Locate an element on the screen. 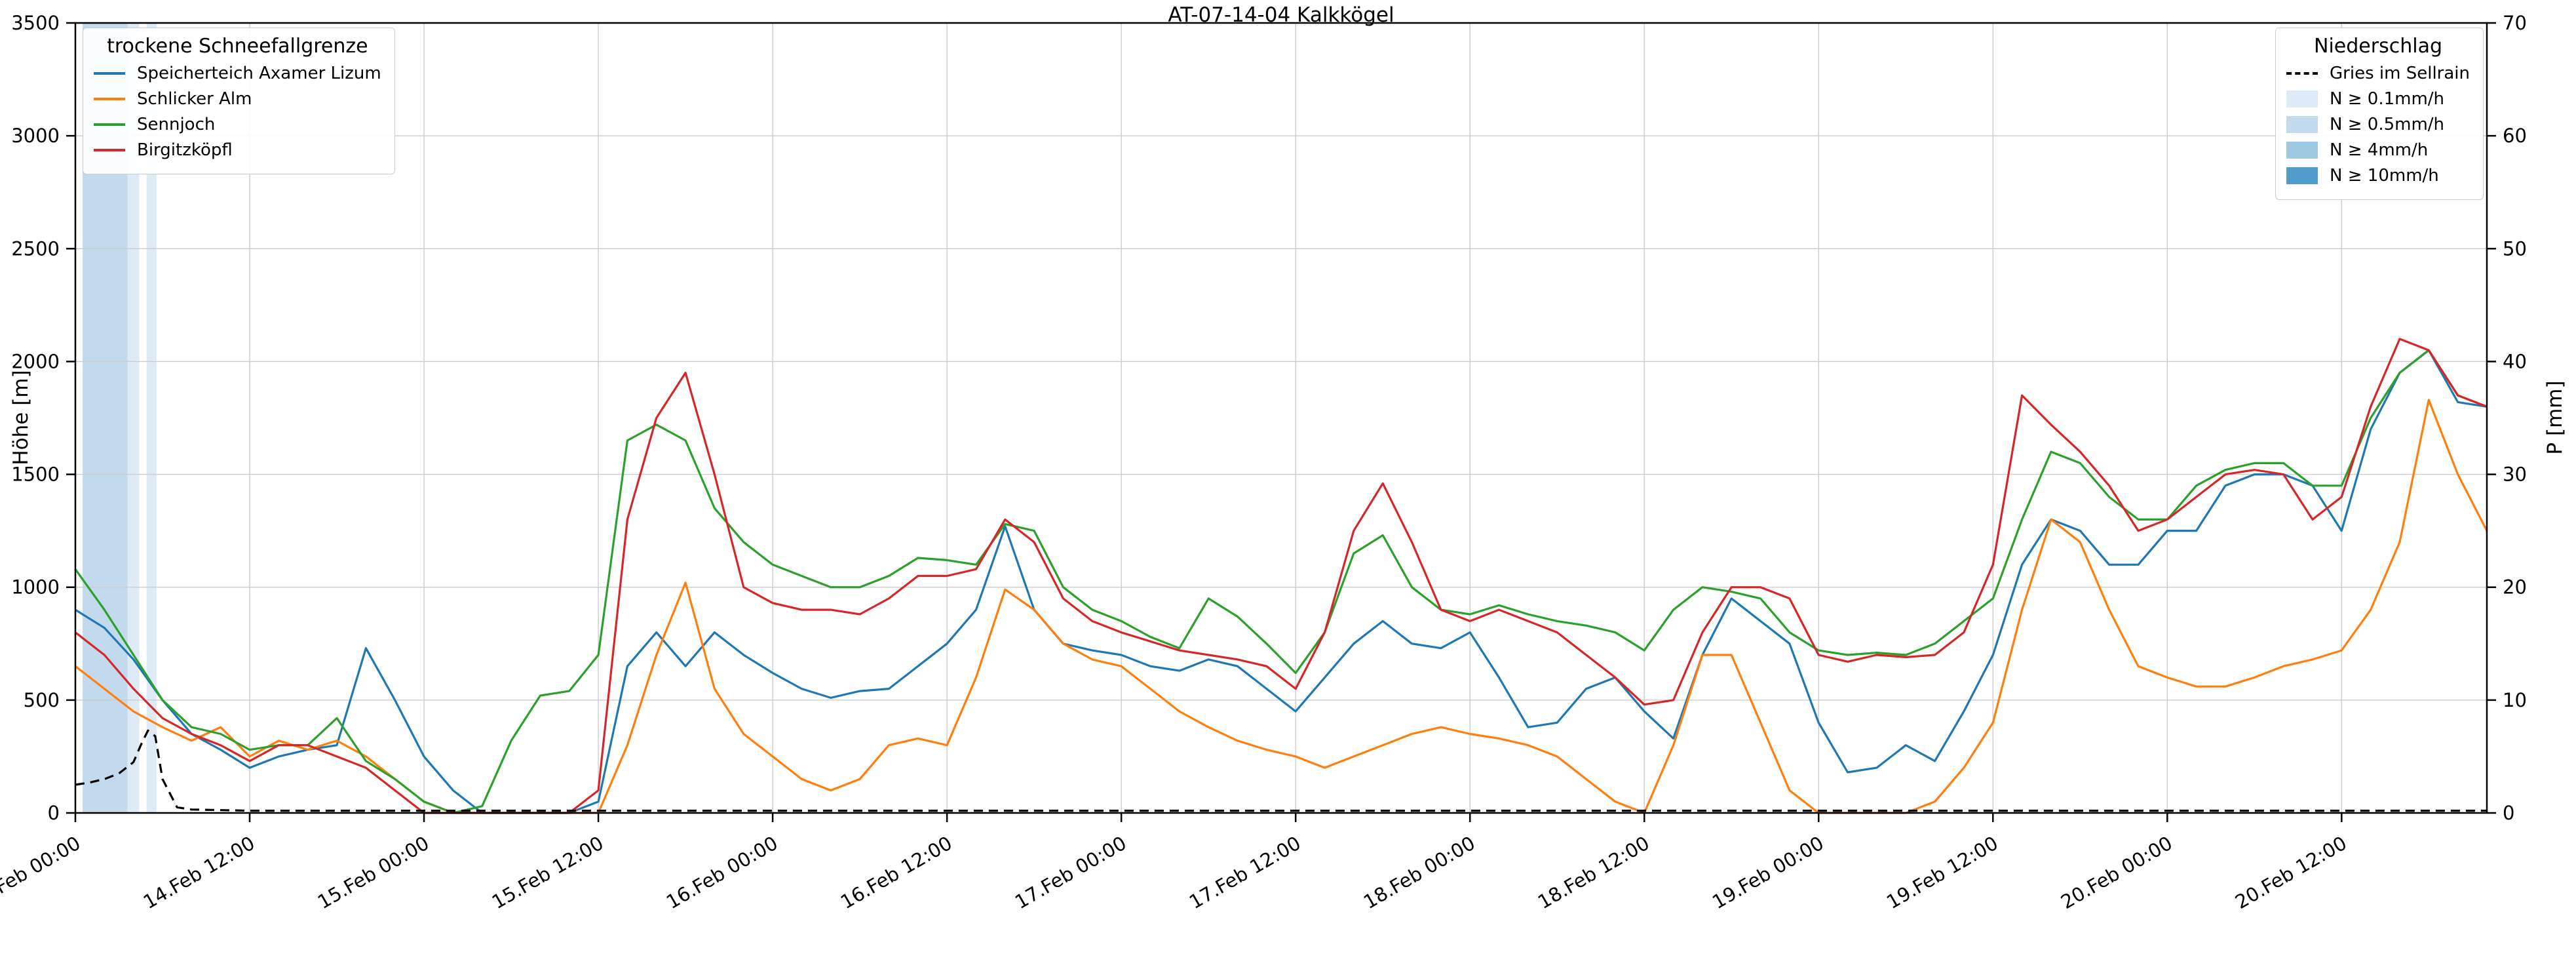  legend-precipitation-title: Niederschlag is located at coordinates (2378, 46).